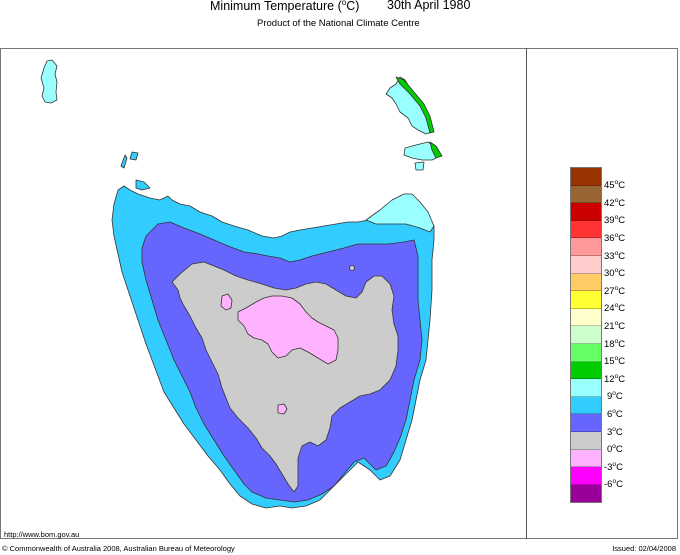 This screenshot has width=680, height=555. Describe the element at coordinates (613, 484) in the screenshot. I see `legend-label-minus6: -6oC` at that location.